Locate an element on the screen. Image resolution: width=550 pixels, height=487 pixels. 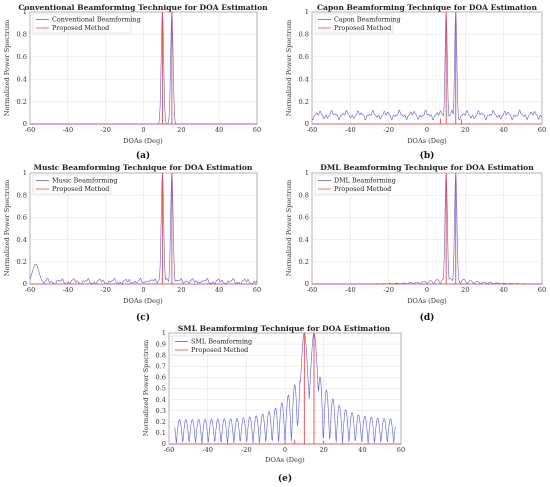
panel-c-series-0-line is located at coordinates (143, 228).